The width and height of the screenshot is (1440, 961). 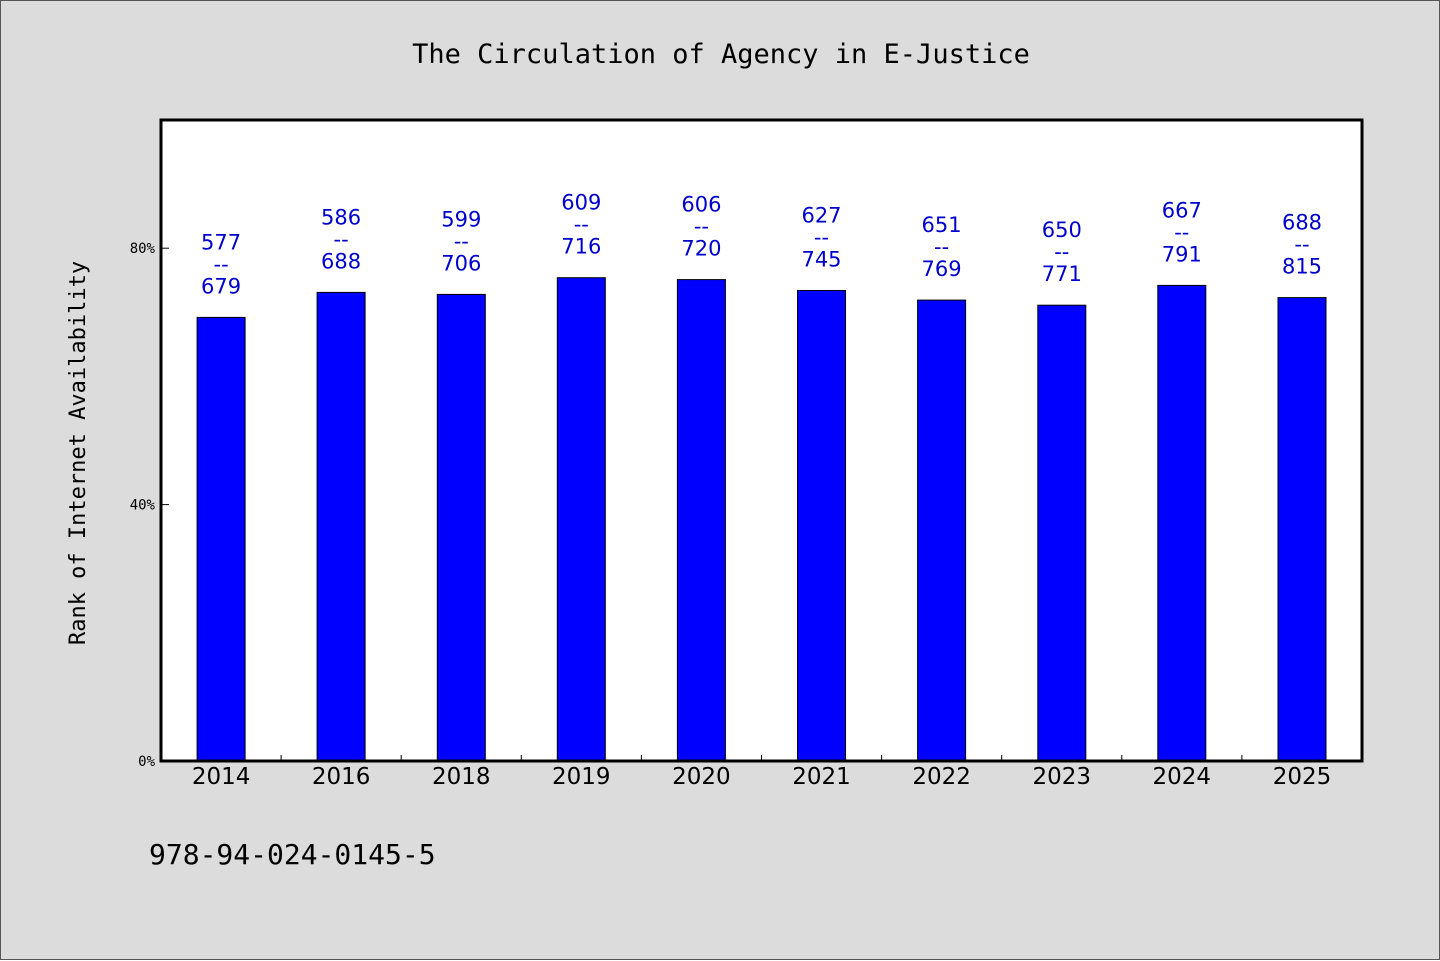 I want to click on x-tick-label-2018: 2018, so click(x=461, y=777).